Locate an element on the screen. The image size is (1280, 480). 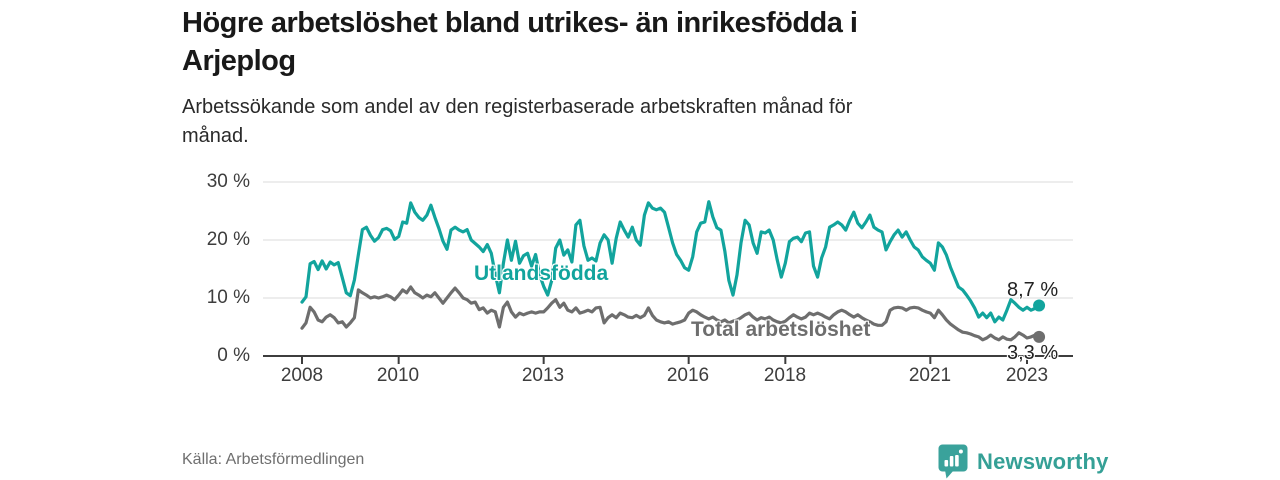
y-tick-0: 0 % is located at coordinates (233, 355).